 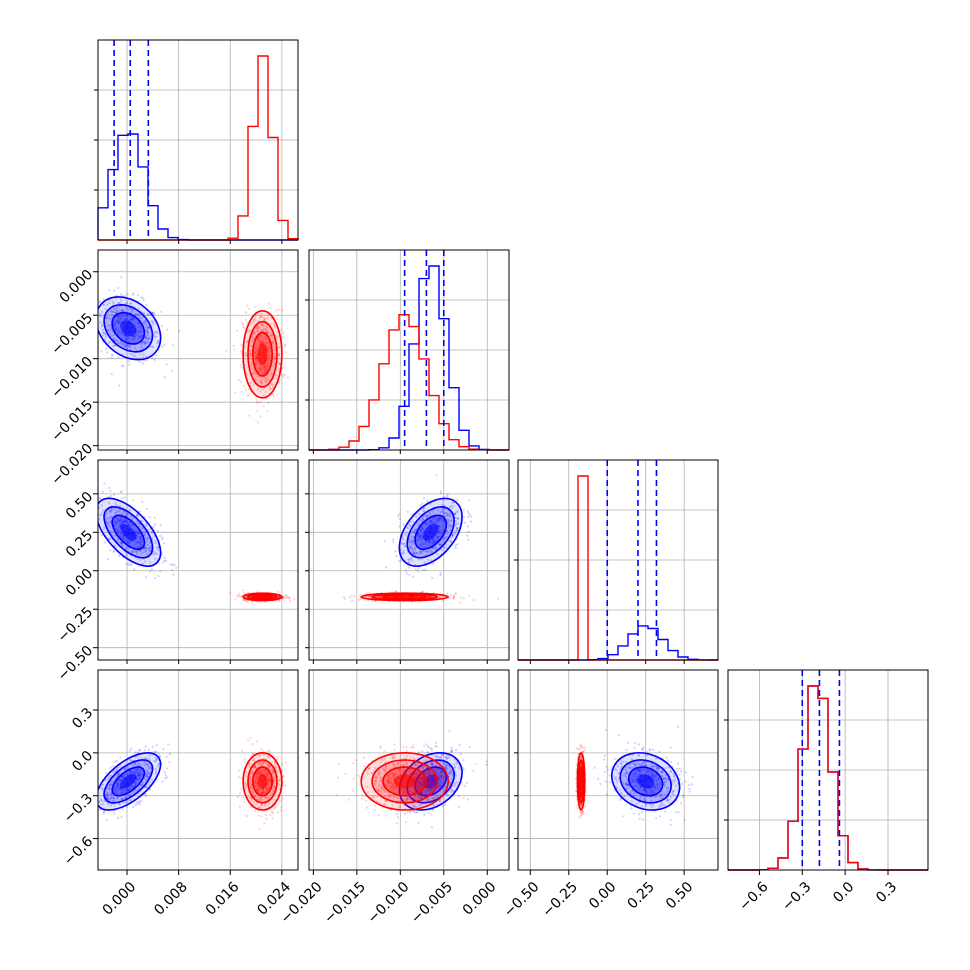 What do you see at coordinates (198, 350) in the screenshot?
I see `panel-frame` at bounding box center [198, 350].